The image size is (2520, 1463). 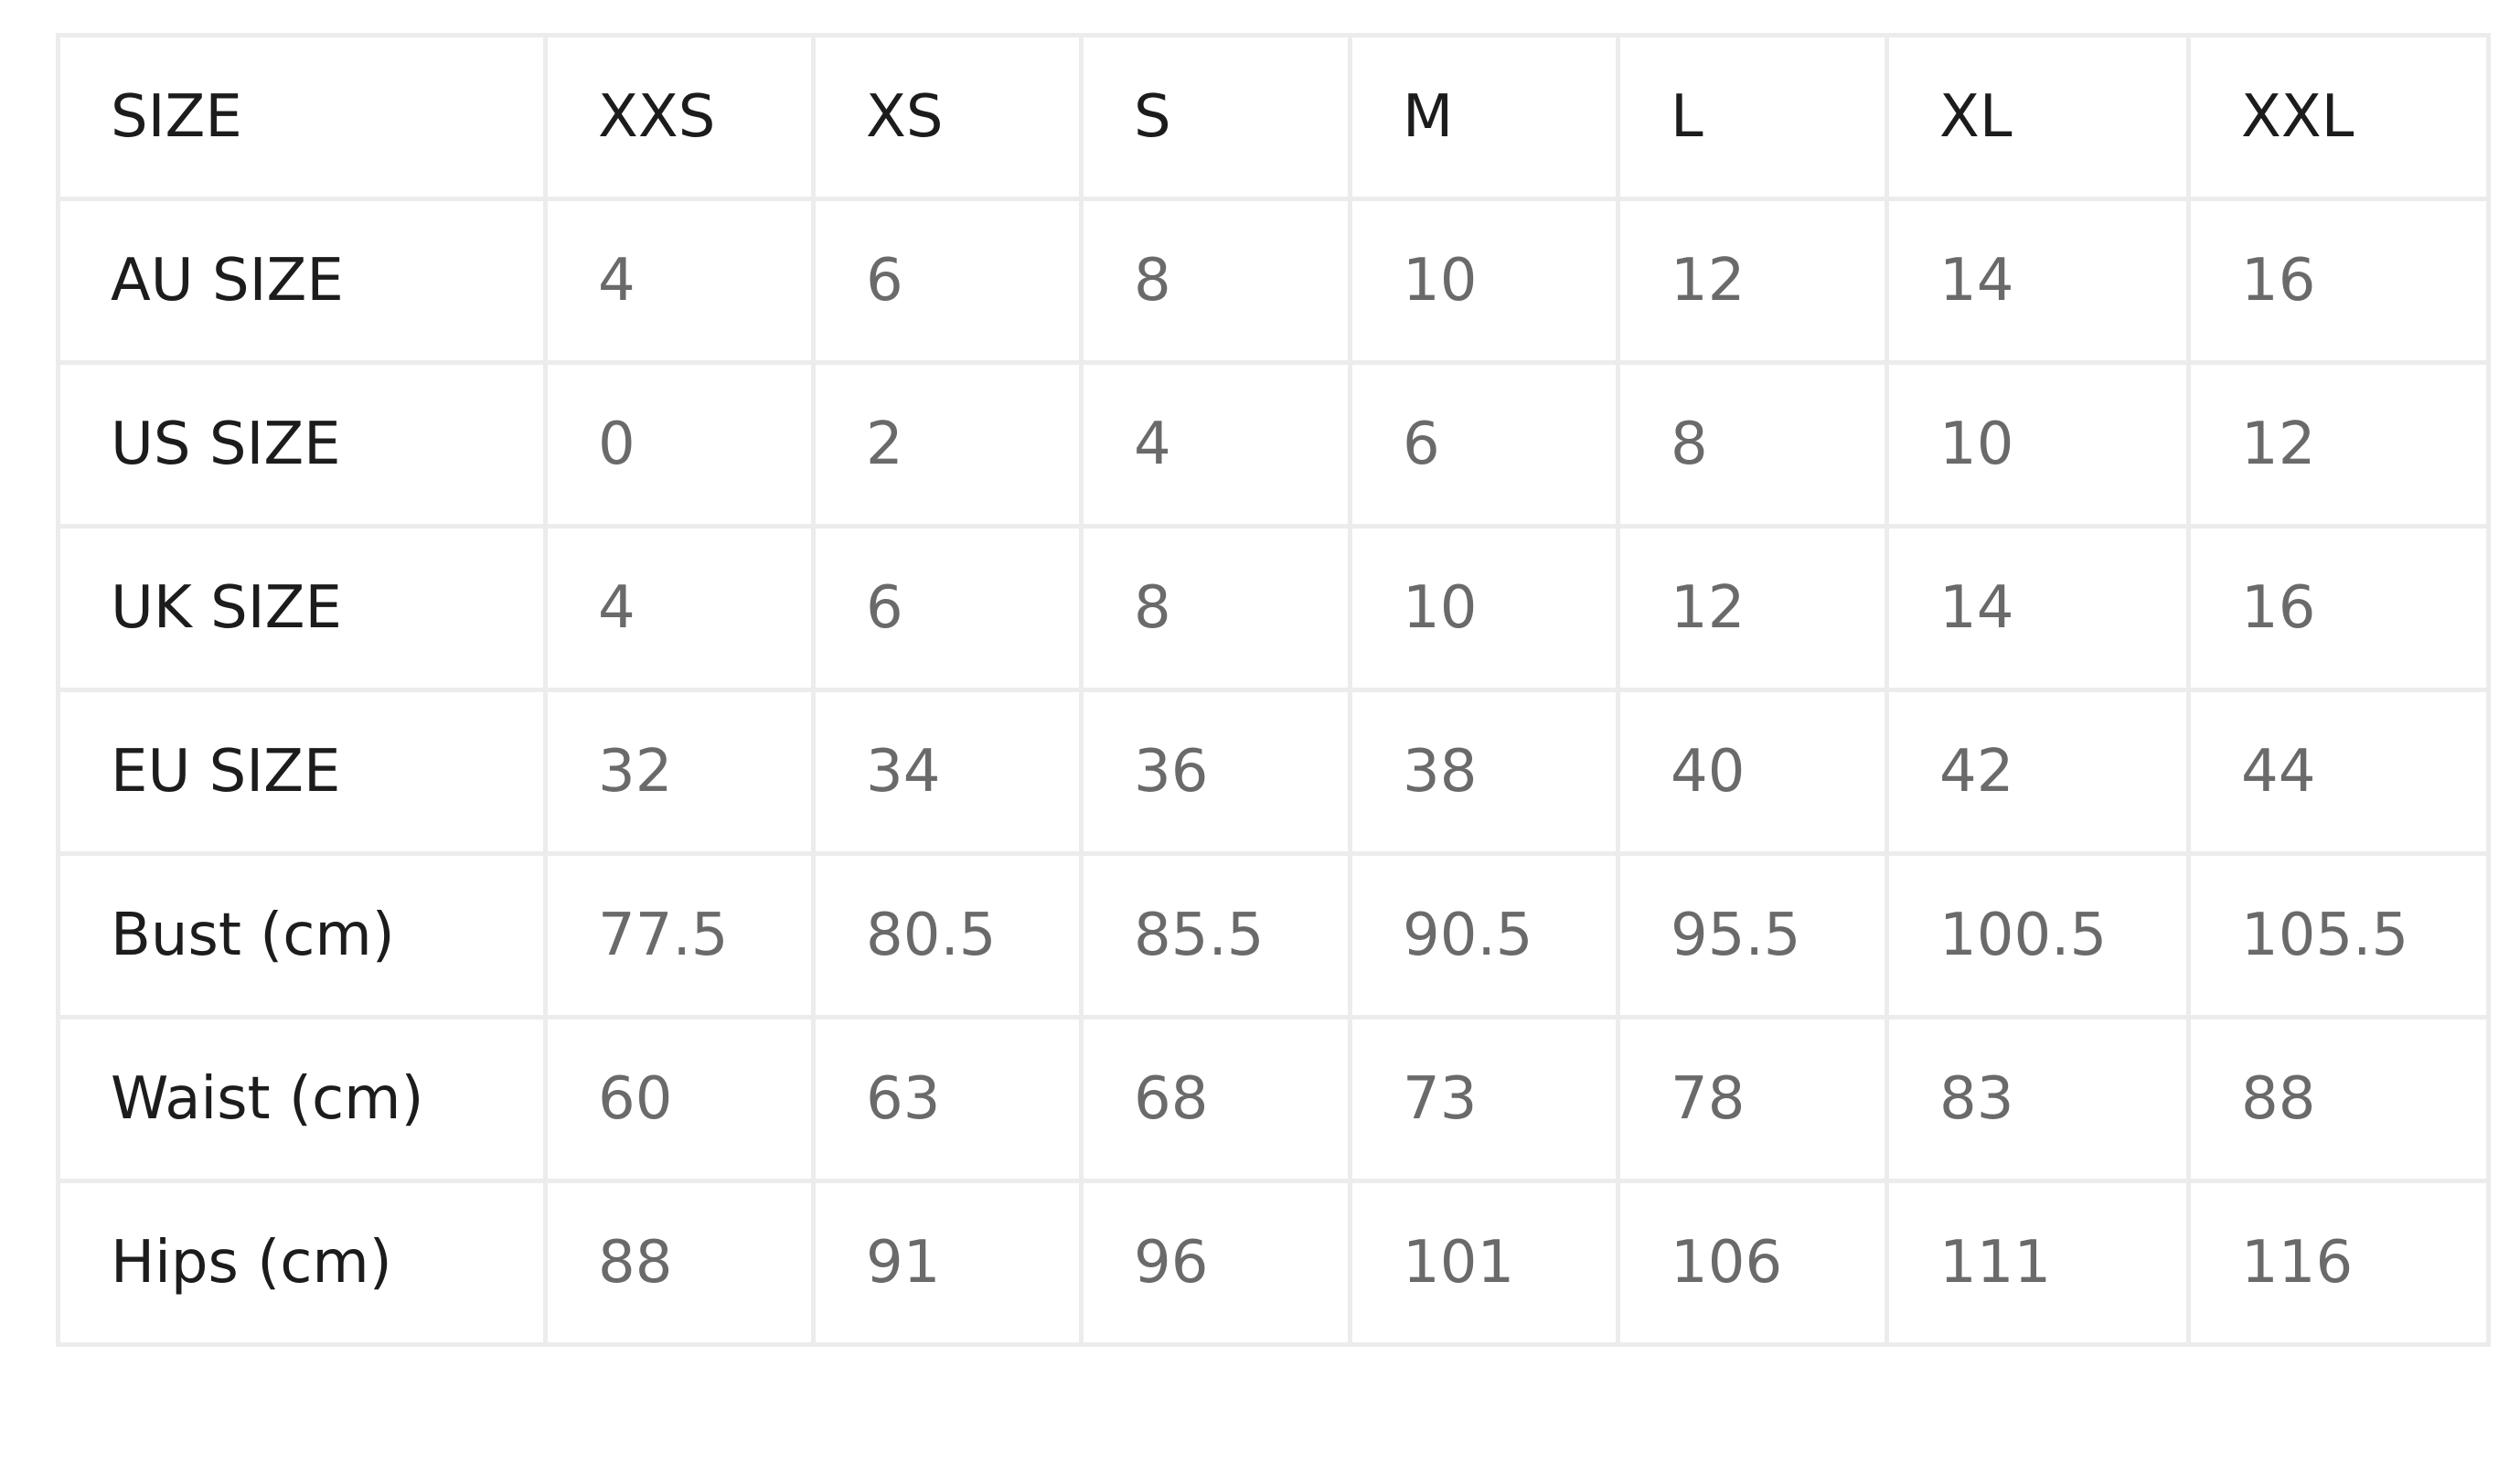 What do you see at coordinates (679, 935) in the screenshot?
I see `table-cell: 77.5` at bounding box center [679, 935].